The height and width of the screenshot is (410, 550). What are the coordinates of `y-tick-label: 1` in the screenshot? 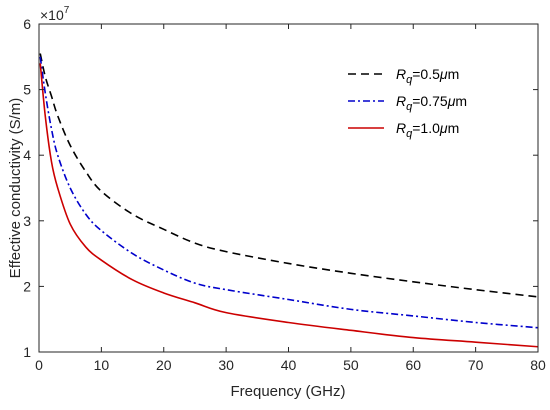 It's located at (27, 352).